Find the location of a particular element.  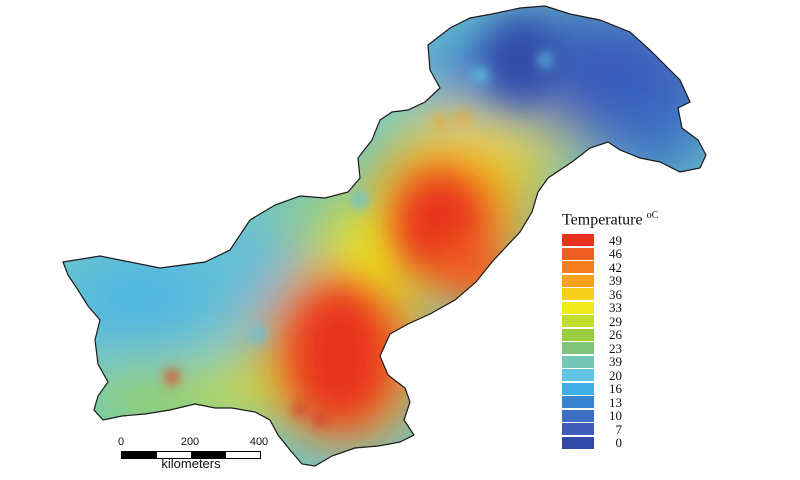

legend-entry: 13 is located at coordinates (622, 402).